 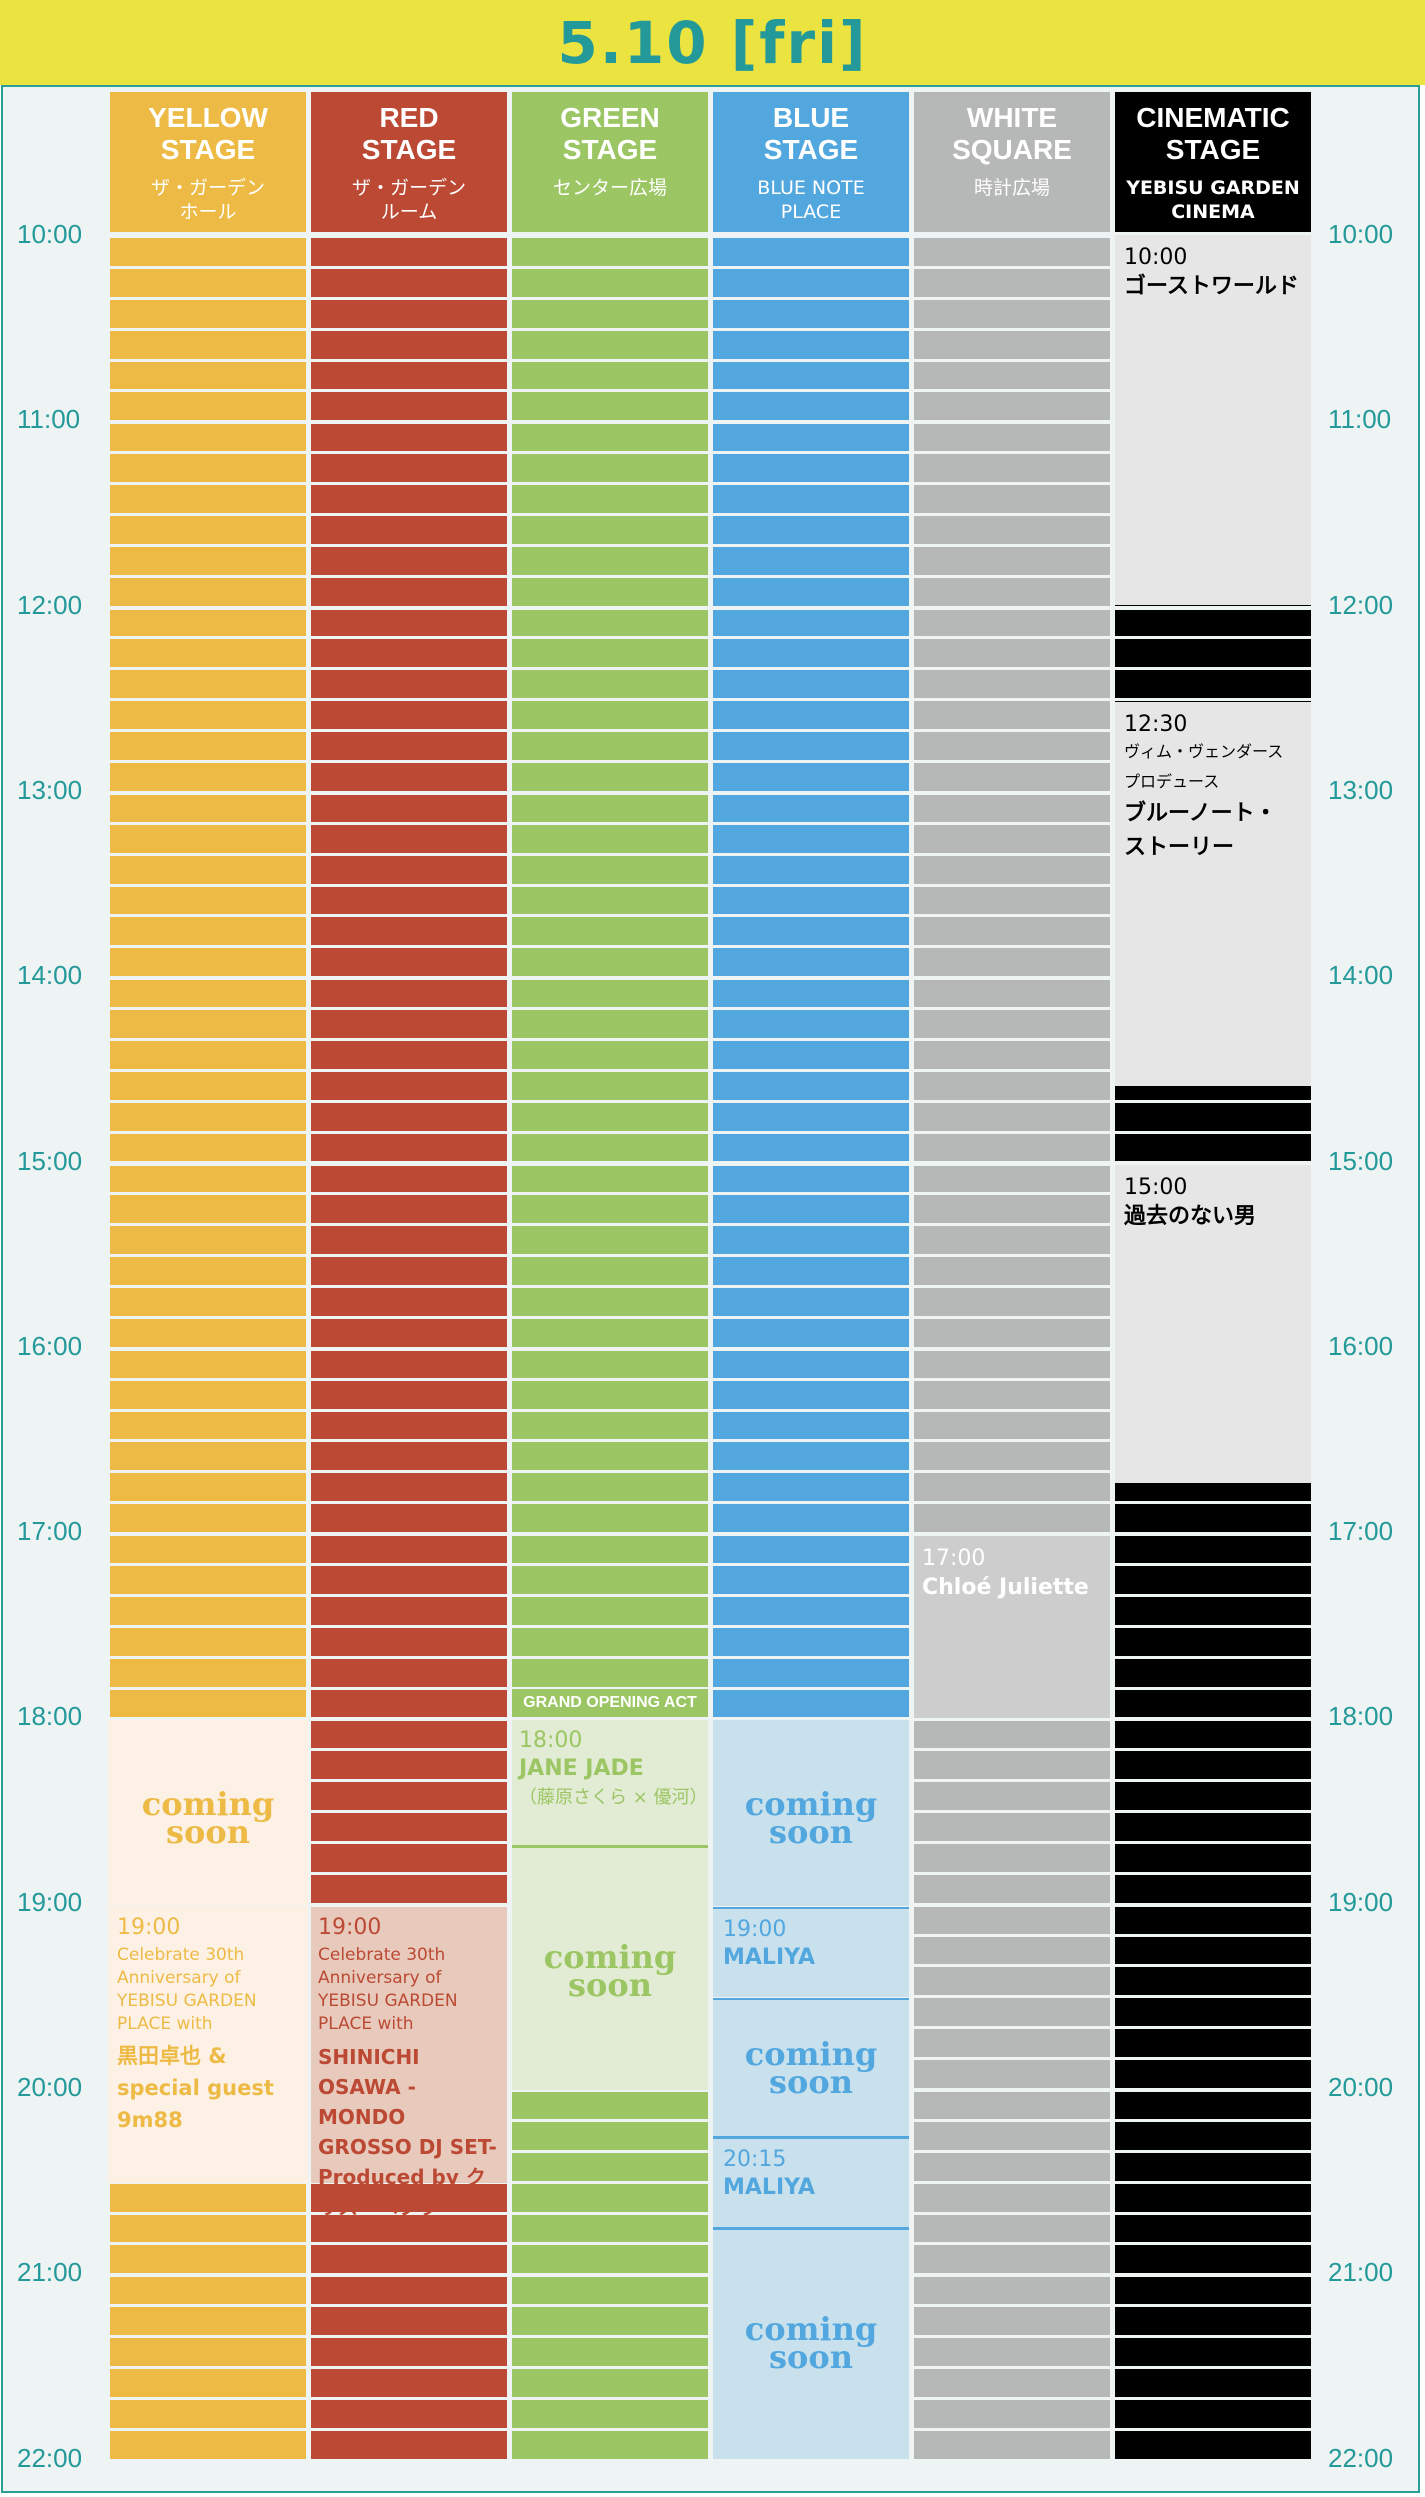 What do you see at coordinates (408, 200) in the screenshot?
I see `stage-venue: ザ・ガーデン ルーム` at bounding box center [408, 200].